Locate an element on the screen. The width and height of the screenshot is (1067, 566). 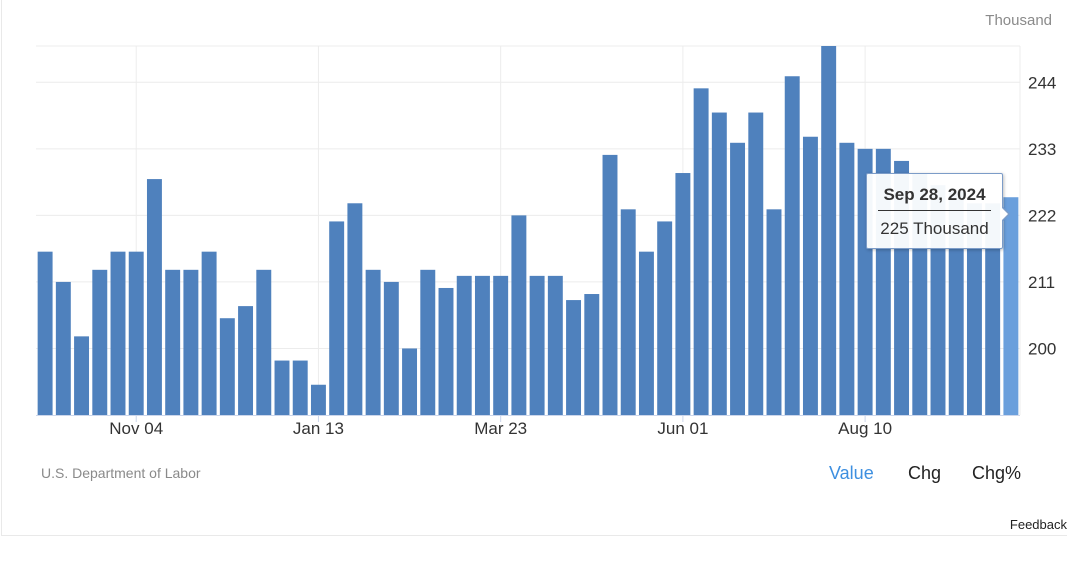
feedback-link: Feedback is located at coordinates (1038, 524).